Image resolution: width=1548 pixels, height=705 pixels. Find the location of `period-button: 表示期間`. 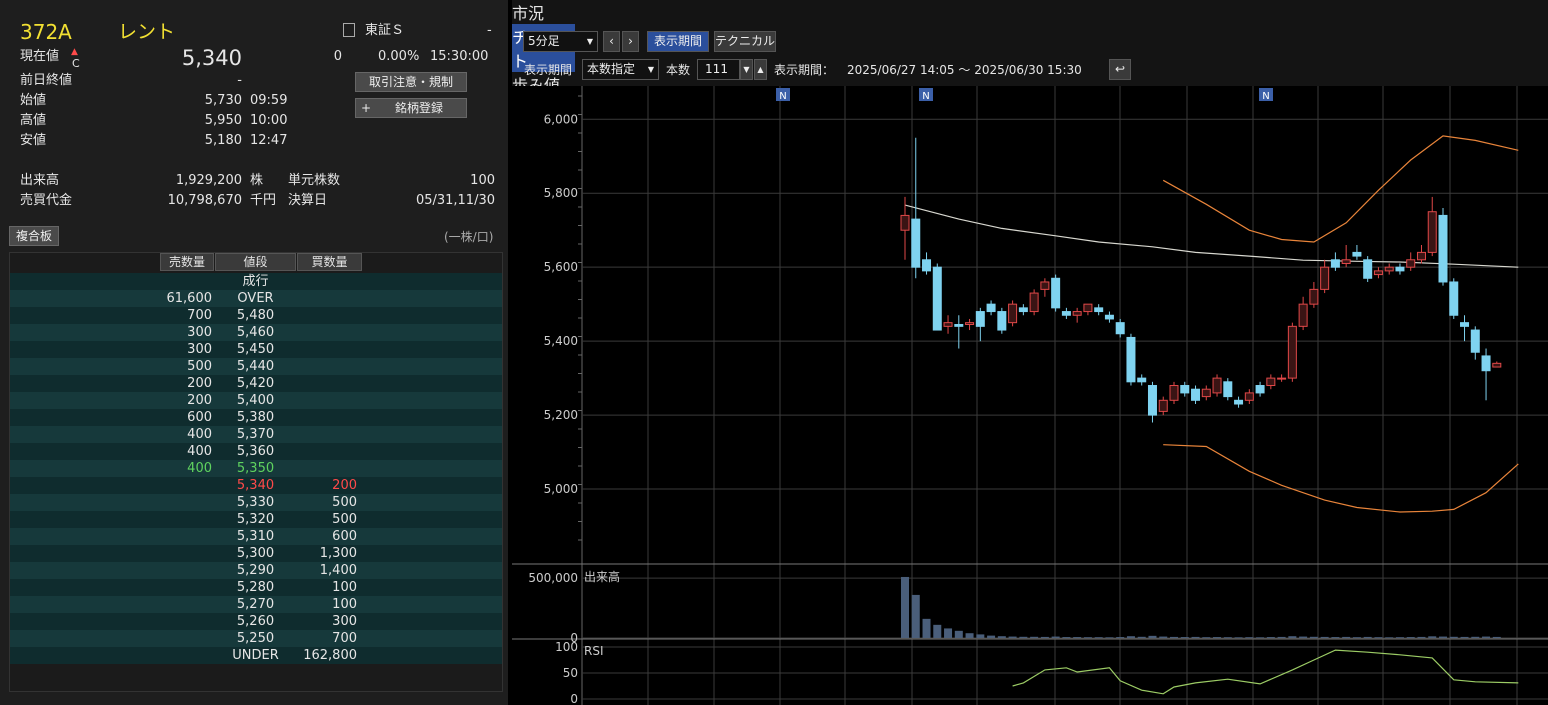

period-button: 表示期間 is located at coordinates (678, 41).